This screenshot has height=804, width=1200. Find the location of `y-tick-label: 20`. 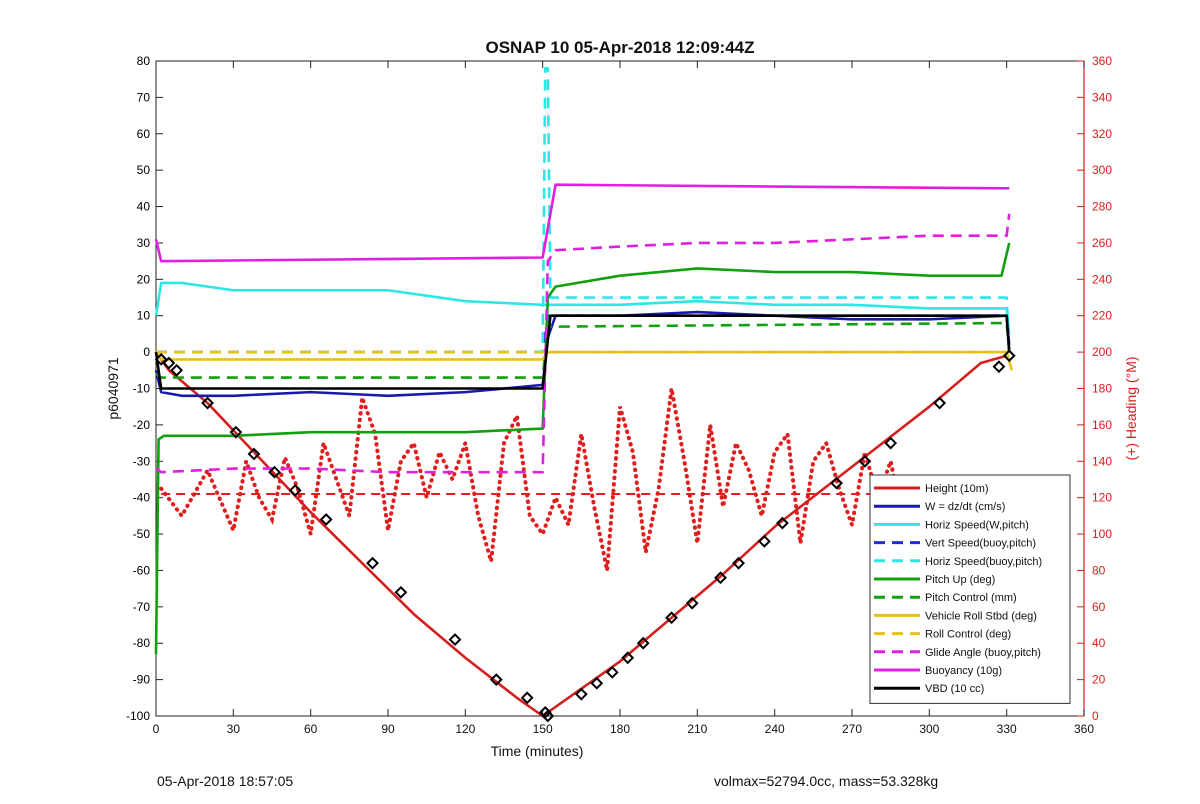

y-tick-label: 20 is located at coordinates (144, 279).